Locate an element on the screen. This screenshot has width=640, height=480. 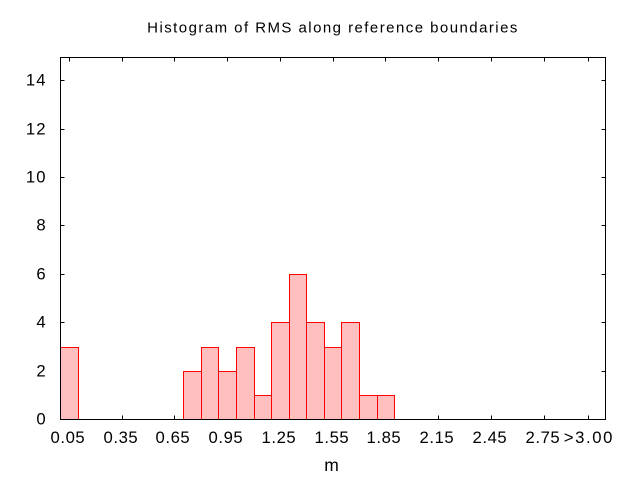
svg-text: >3.00 is located at coordinates (589, 437).